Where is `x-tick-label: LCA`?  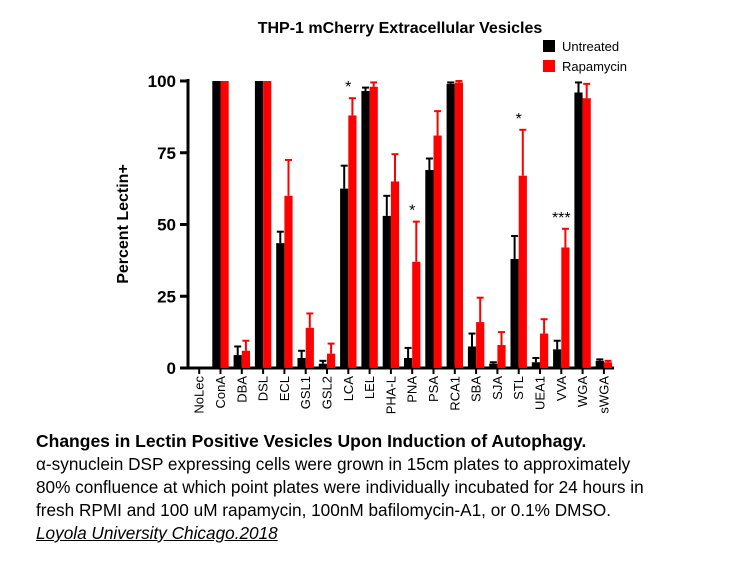
x-tick-label: LCA is located at coordinates (348, 389).